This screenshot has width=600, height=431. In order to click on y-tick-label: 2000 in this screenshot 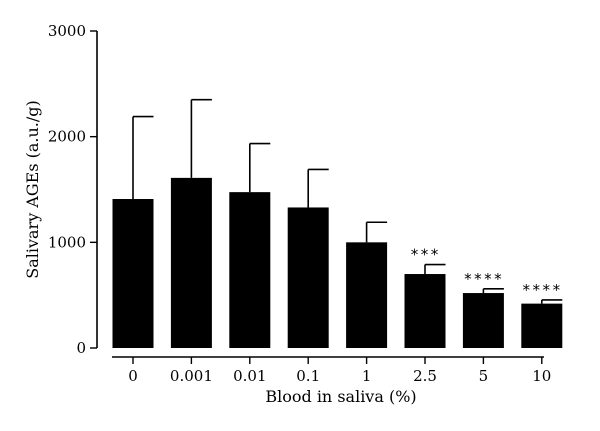, I will do `click(67, 137)`.